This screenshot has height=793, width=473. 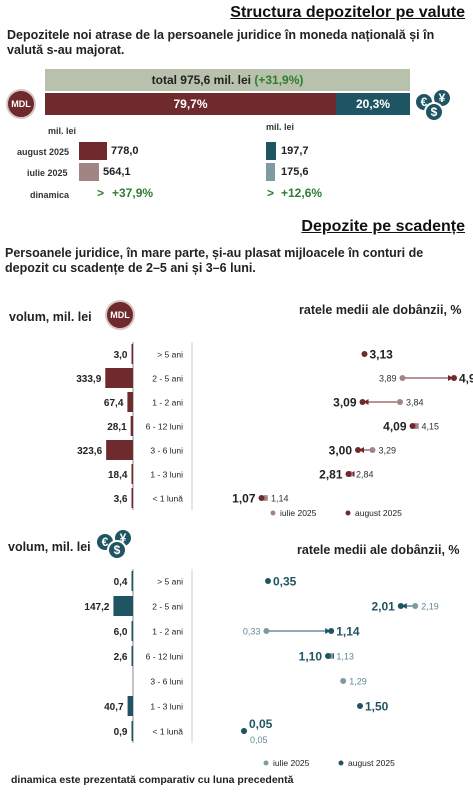 What do you see at coordinates (47, 173) in the screenshot?
I see `row-label-iulie: iulie 2025` at bounding box center [47, 173].